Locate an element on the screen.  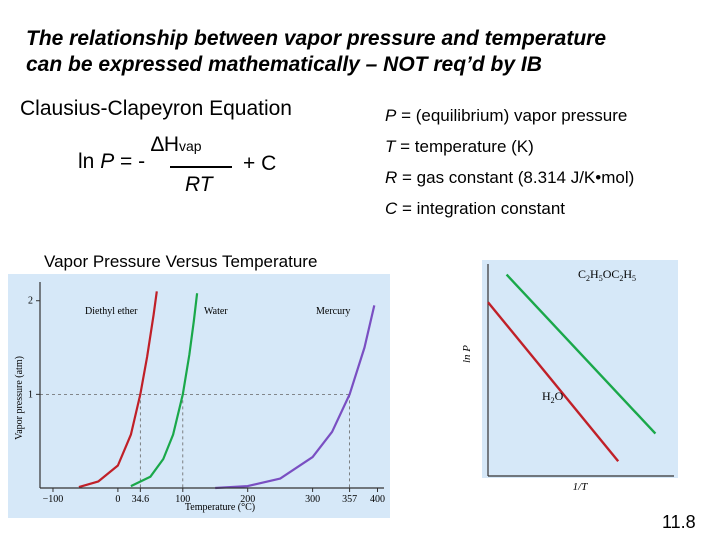
series-label-water: Water is located at coordinates (216, 311).